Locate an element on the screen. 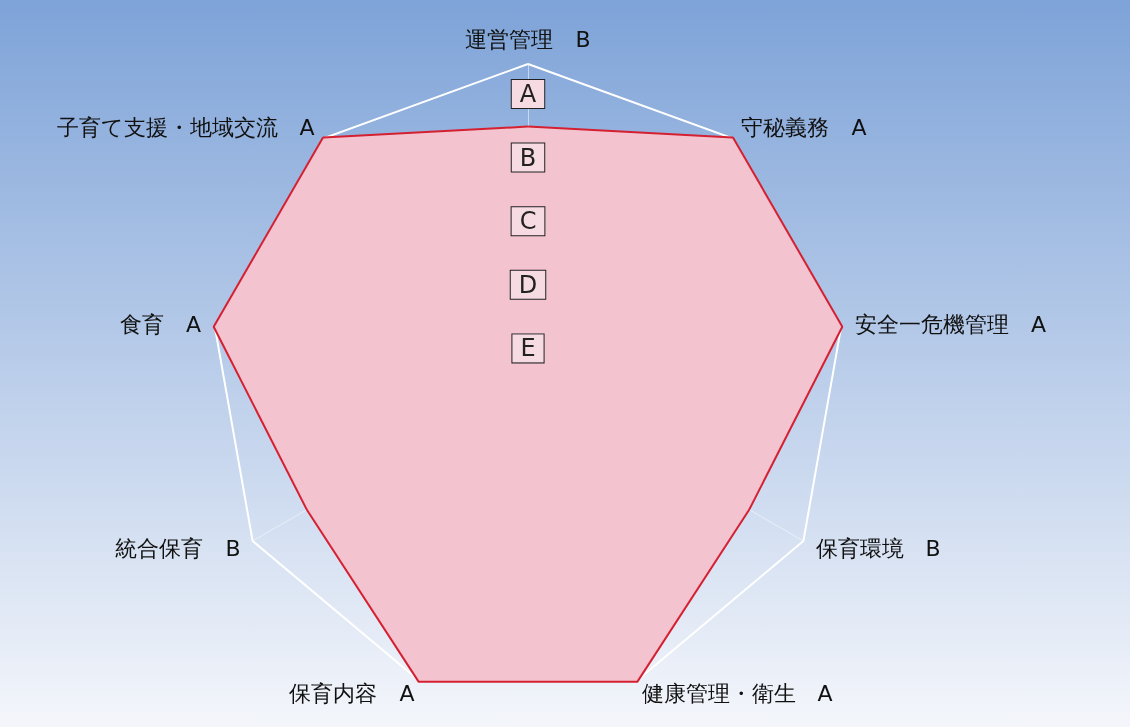  spoke-label: 安全一危機管理 A is located at coordinates (950, 324).